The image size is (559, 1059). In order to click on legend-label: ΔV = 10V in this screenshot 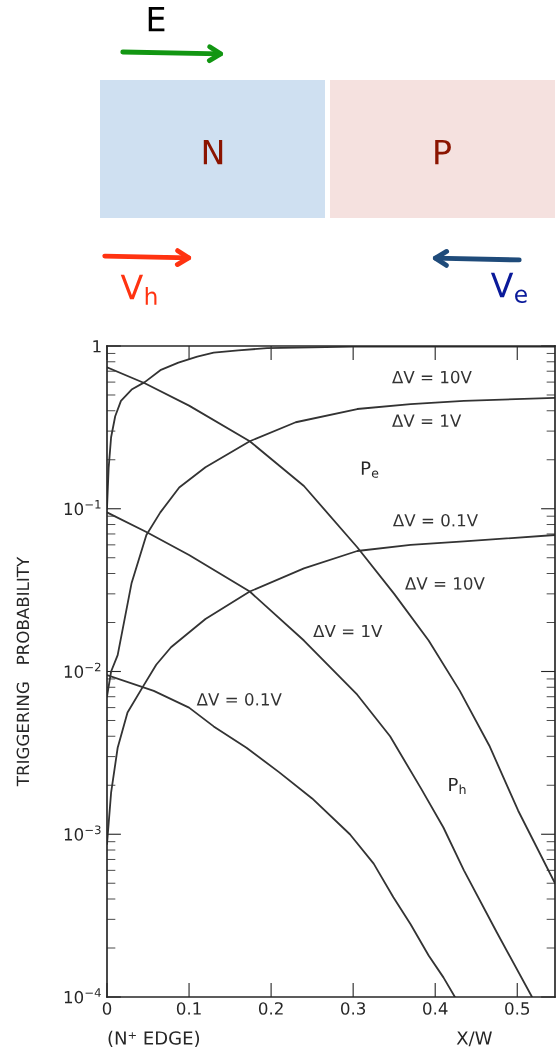, I will do `click(432, 377)`.